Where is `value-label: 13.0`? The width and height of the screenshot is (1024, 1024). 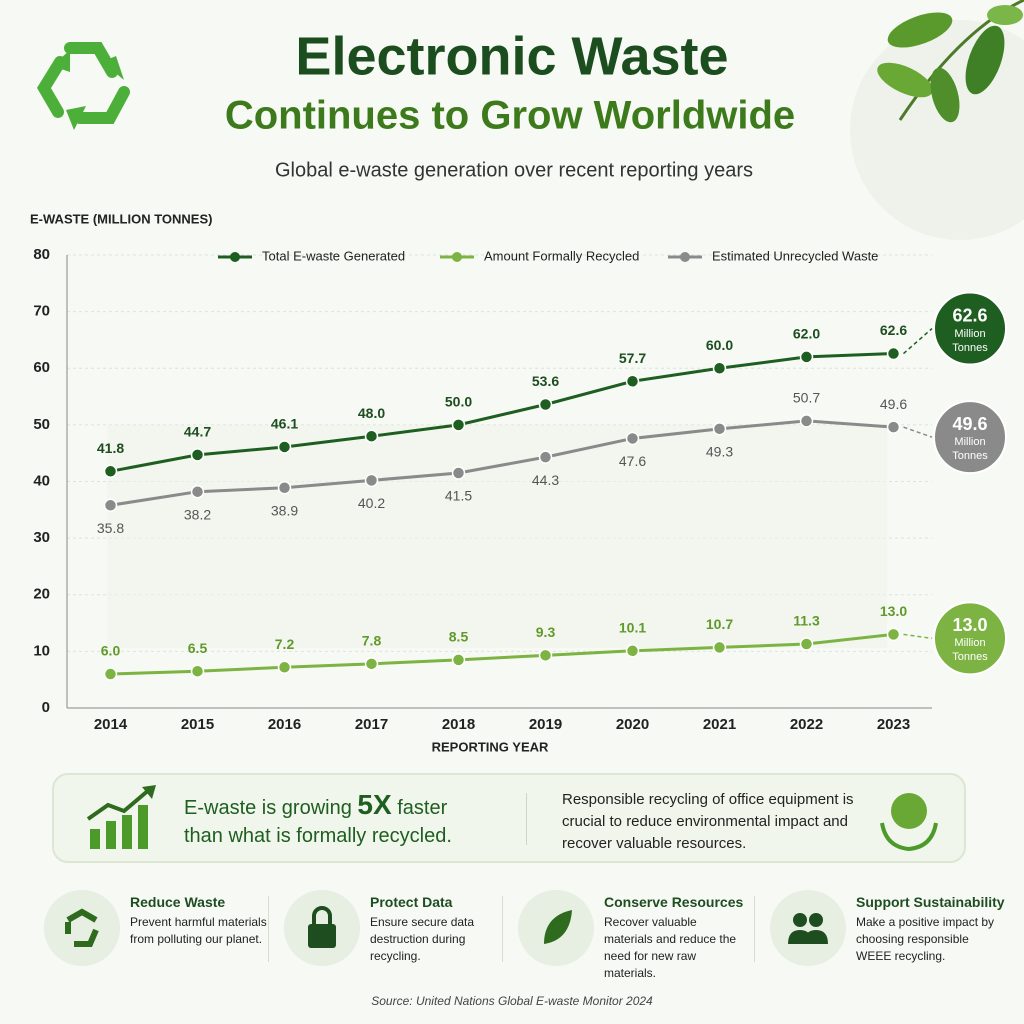 value-label: 13.0 is located at coordinates (893, 611).